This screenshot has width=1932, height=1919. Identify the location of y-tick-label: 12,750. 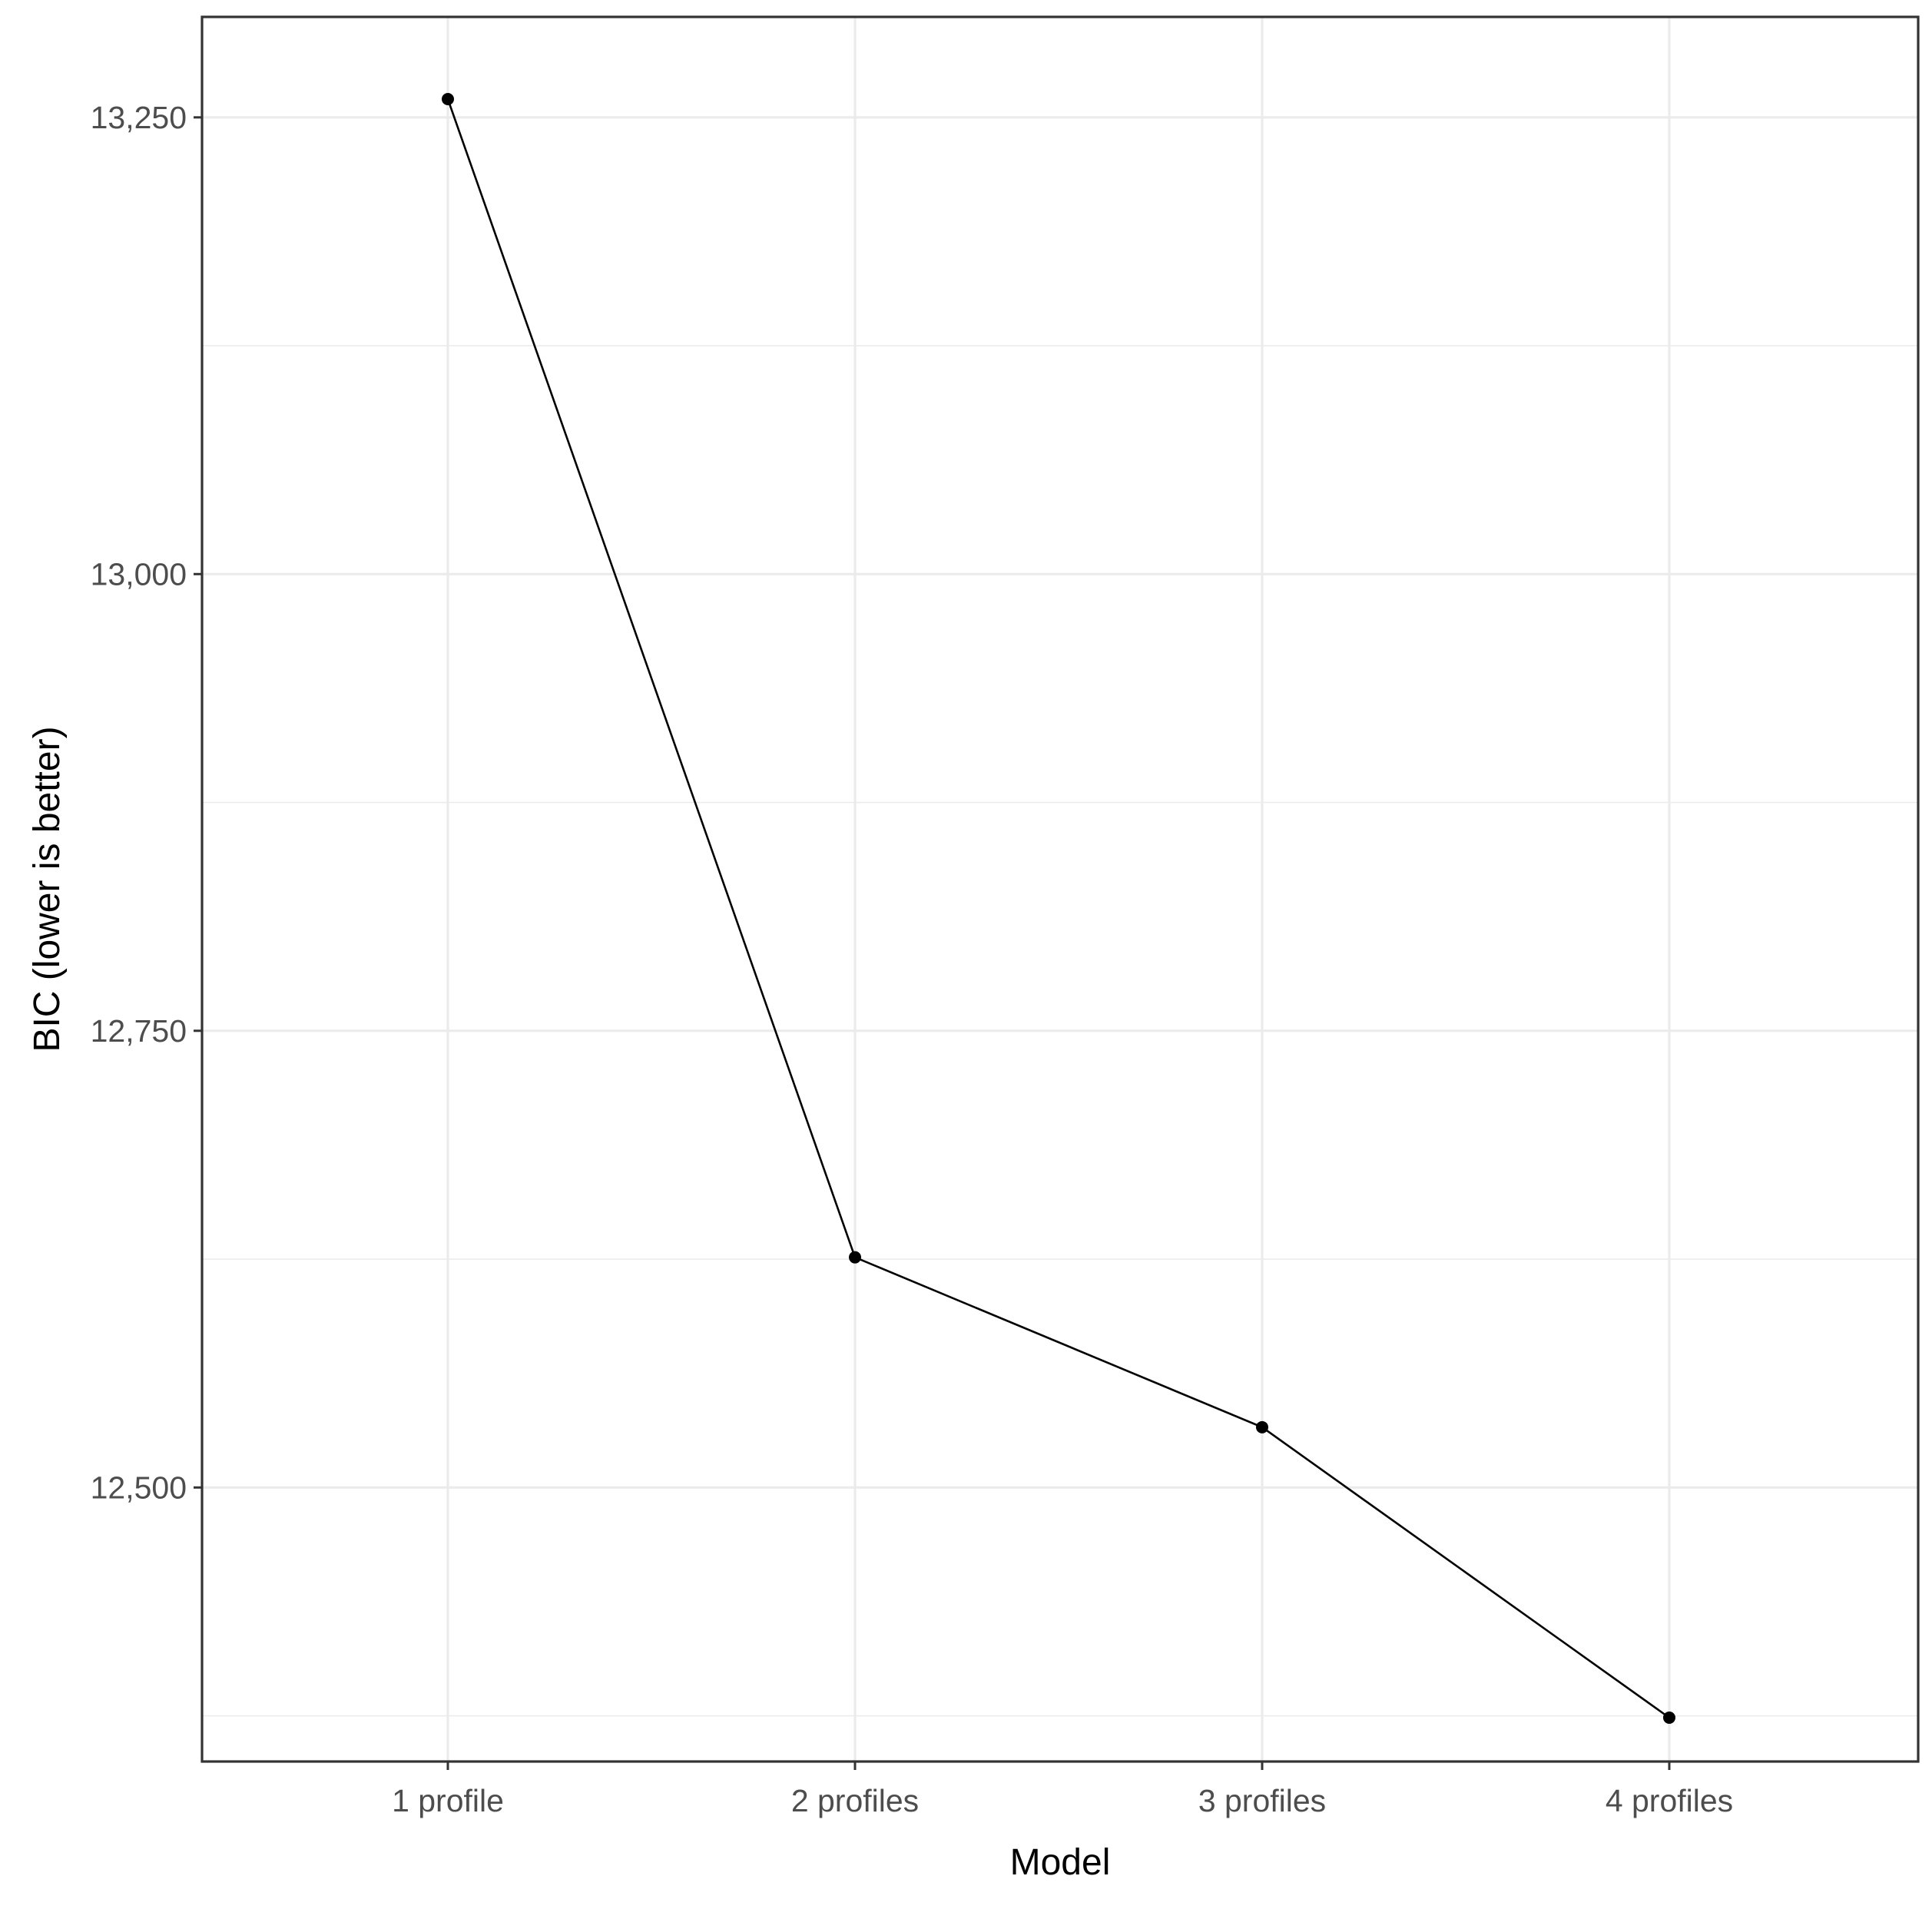
(139, 1031).